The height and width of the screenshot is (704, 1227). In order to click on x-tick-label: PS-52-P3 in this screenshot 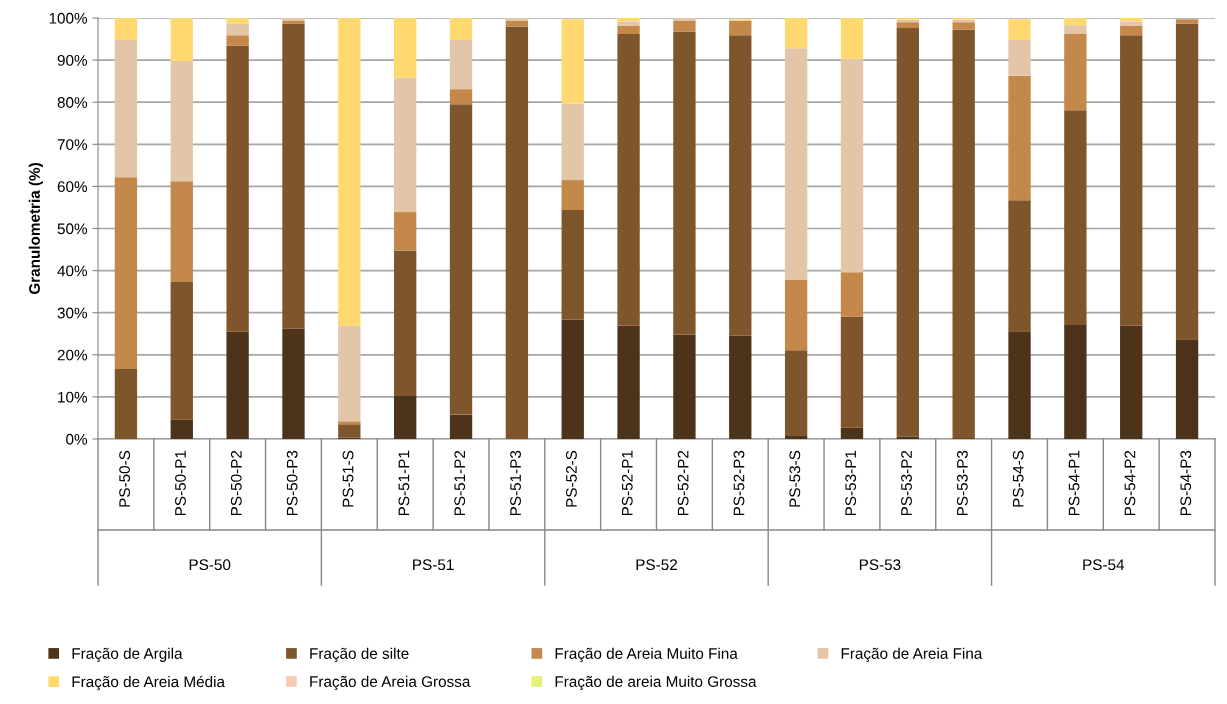, I will do `click(739, 483)`.